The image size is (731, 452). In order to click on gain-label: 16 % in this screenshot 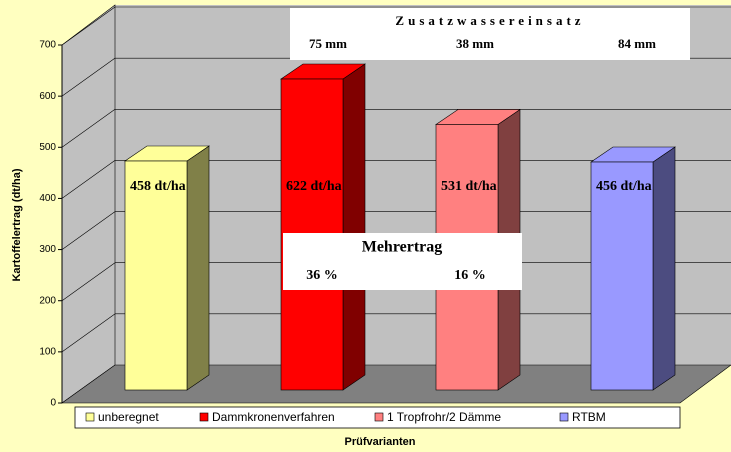, I will do `click(470, 275)`.